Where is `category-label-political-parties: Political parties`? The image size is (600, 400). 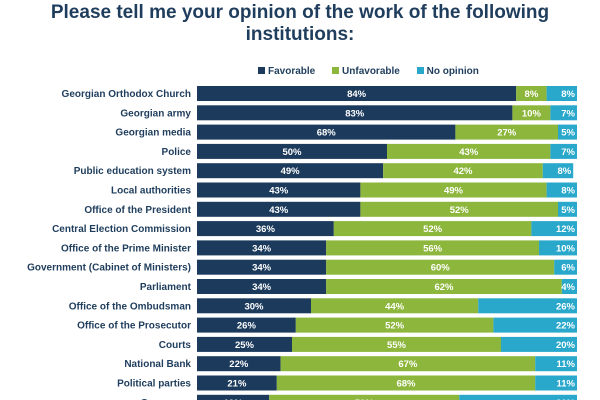
category-label-political-parties: Political parties is located at coordinates (154, 384).